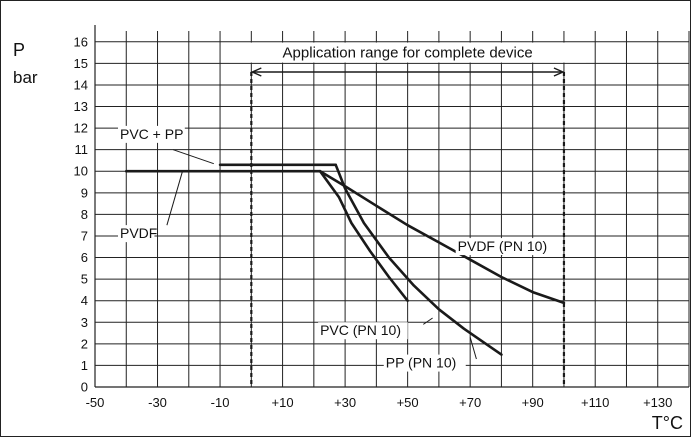  What do you see at coordinates (345, 402) in the screenshot?
I see `x-tick-label: +30` at bounding box center [345, 402].